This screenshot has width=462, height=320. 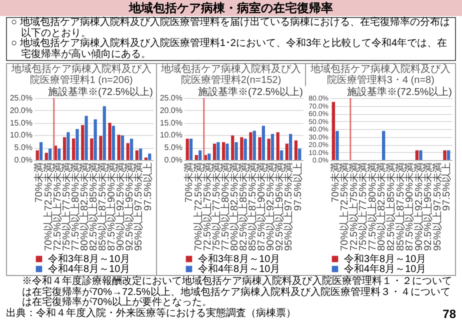 What do you see at coordinates (229, 49) in the screenshot?
I see `text: ○ 地域包括ケア病棟入院料及び入院医療管理料1･2において、令和3年と比較して令和4年では、在宅復帰率が高い傾向にある。` at bounding box center [229, 49].